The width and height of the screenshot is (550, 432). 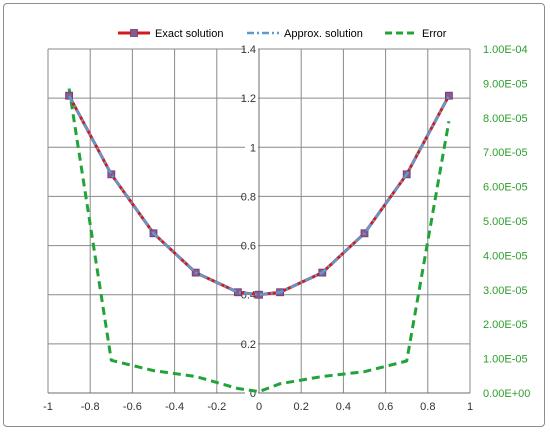 I want to click on x-tick-label: -0.6, so click(x=132, y=407).